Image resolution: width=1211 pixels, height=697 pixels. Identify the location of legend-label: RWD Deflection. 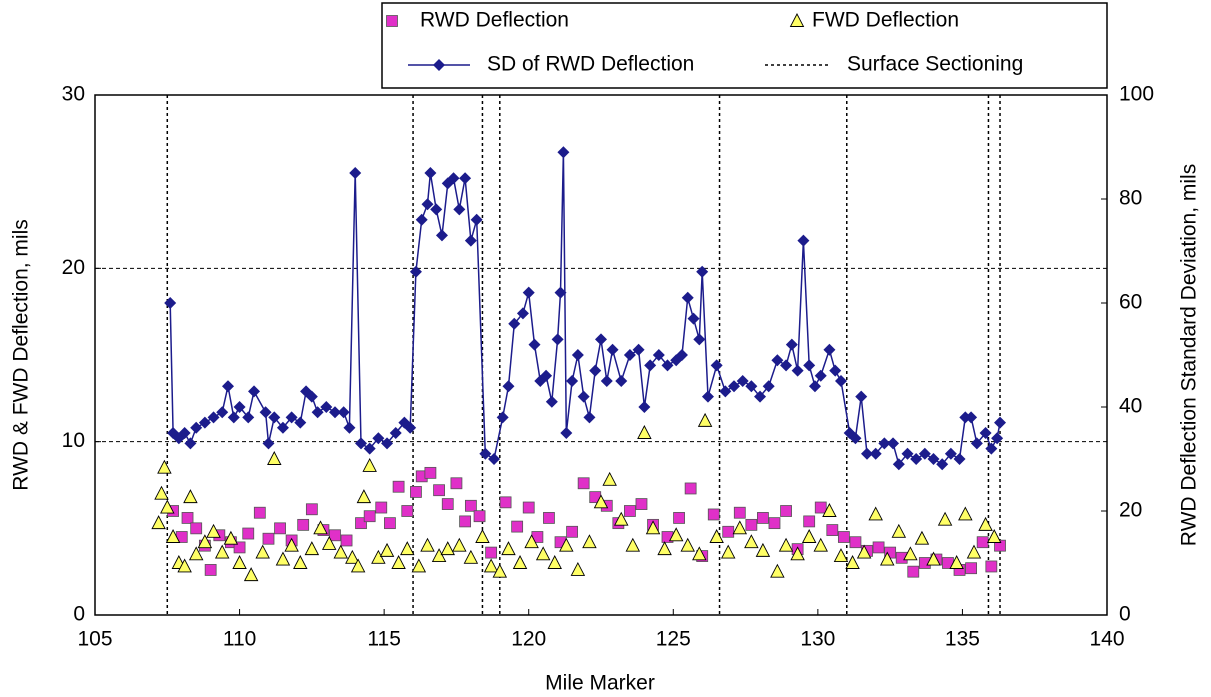
(494, 20).